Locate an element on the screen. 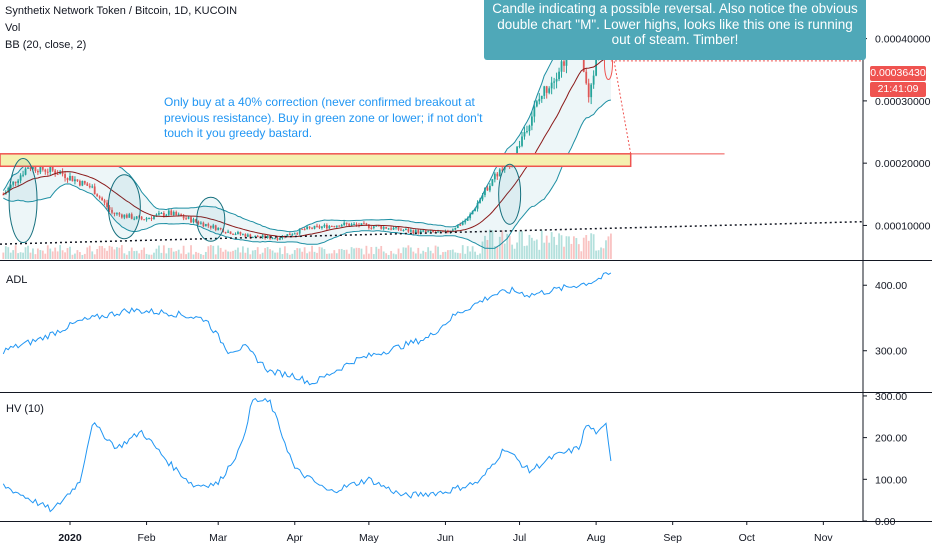 The width and height of the screenshot is (932, 550). y-tick-label: 300.00 is located at coordinates (891, 397).